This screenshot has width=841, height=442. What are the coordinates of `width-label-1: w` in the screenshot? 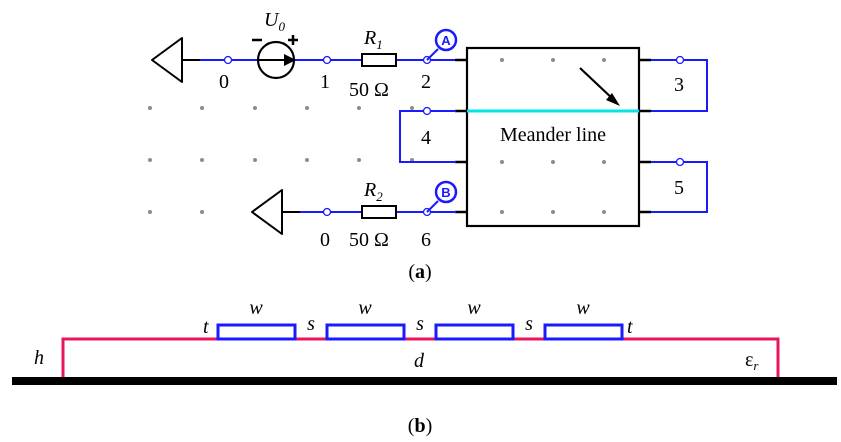 It's located at (256, 308).